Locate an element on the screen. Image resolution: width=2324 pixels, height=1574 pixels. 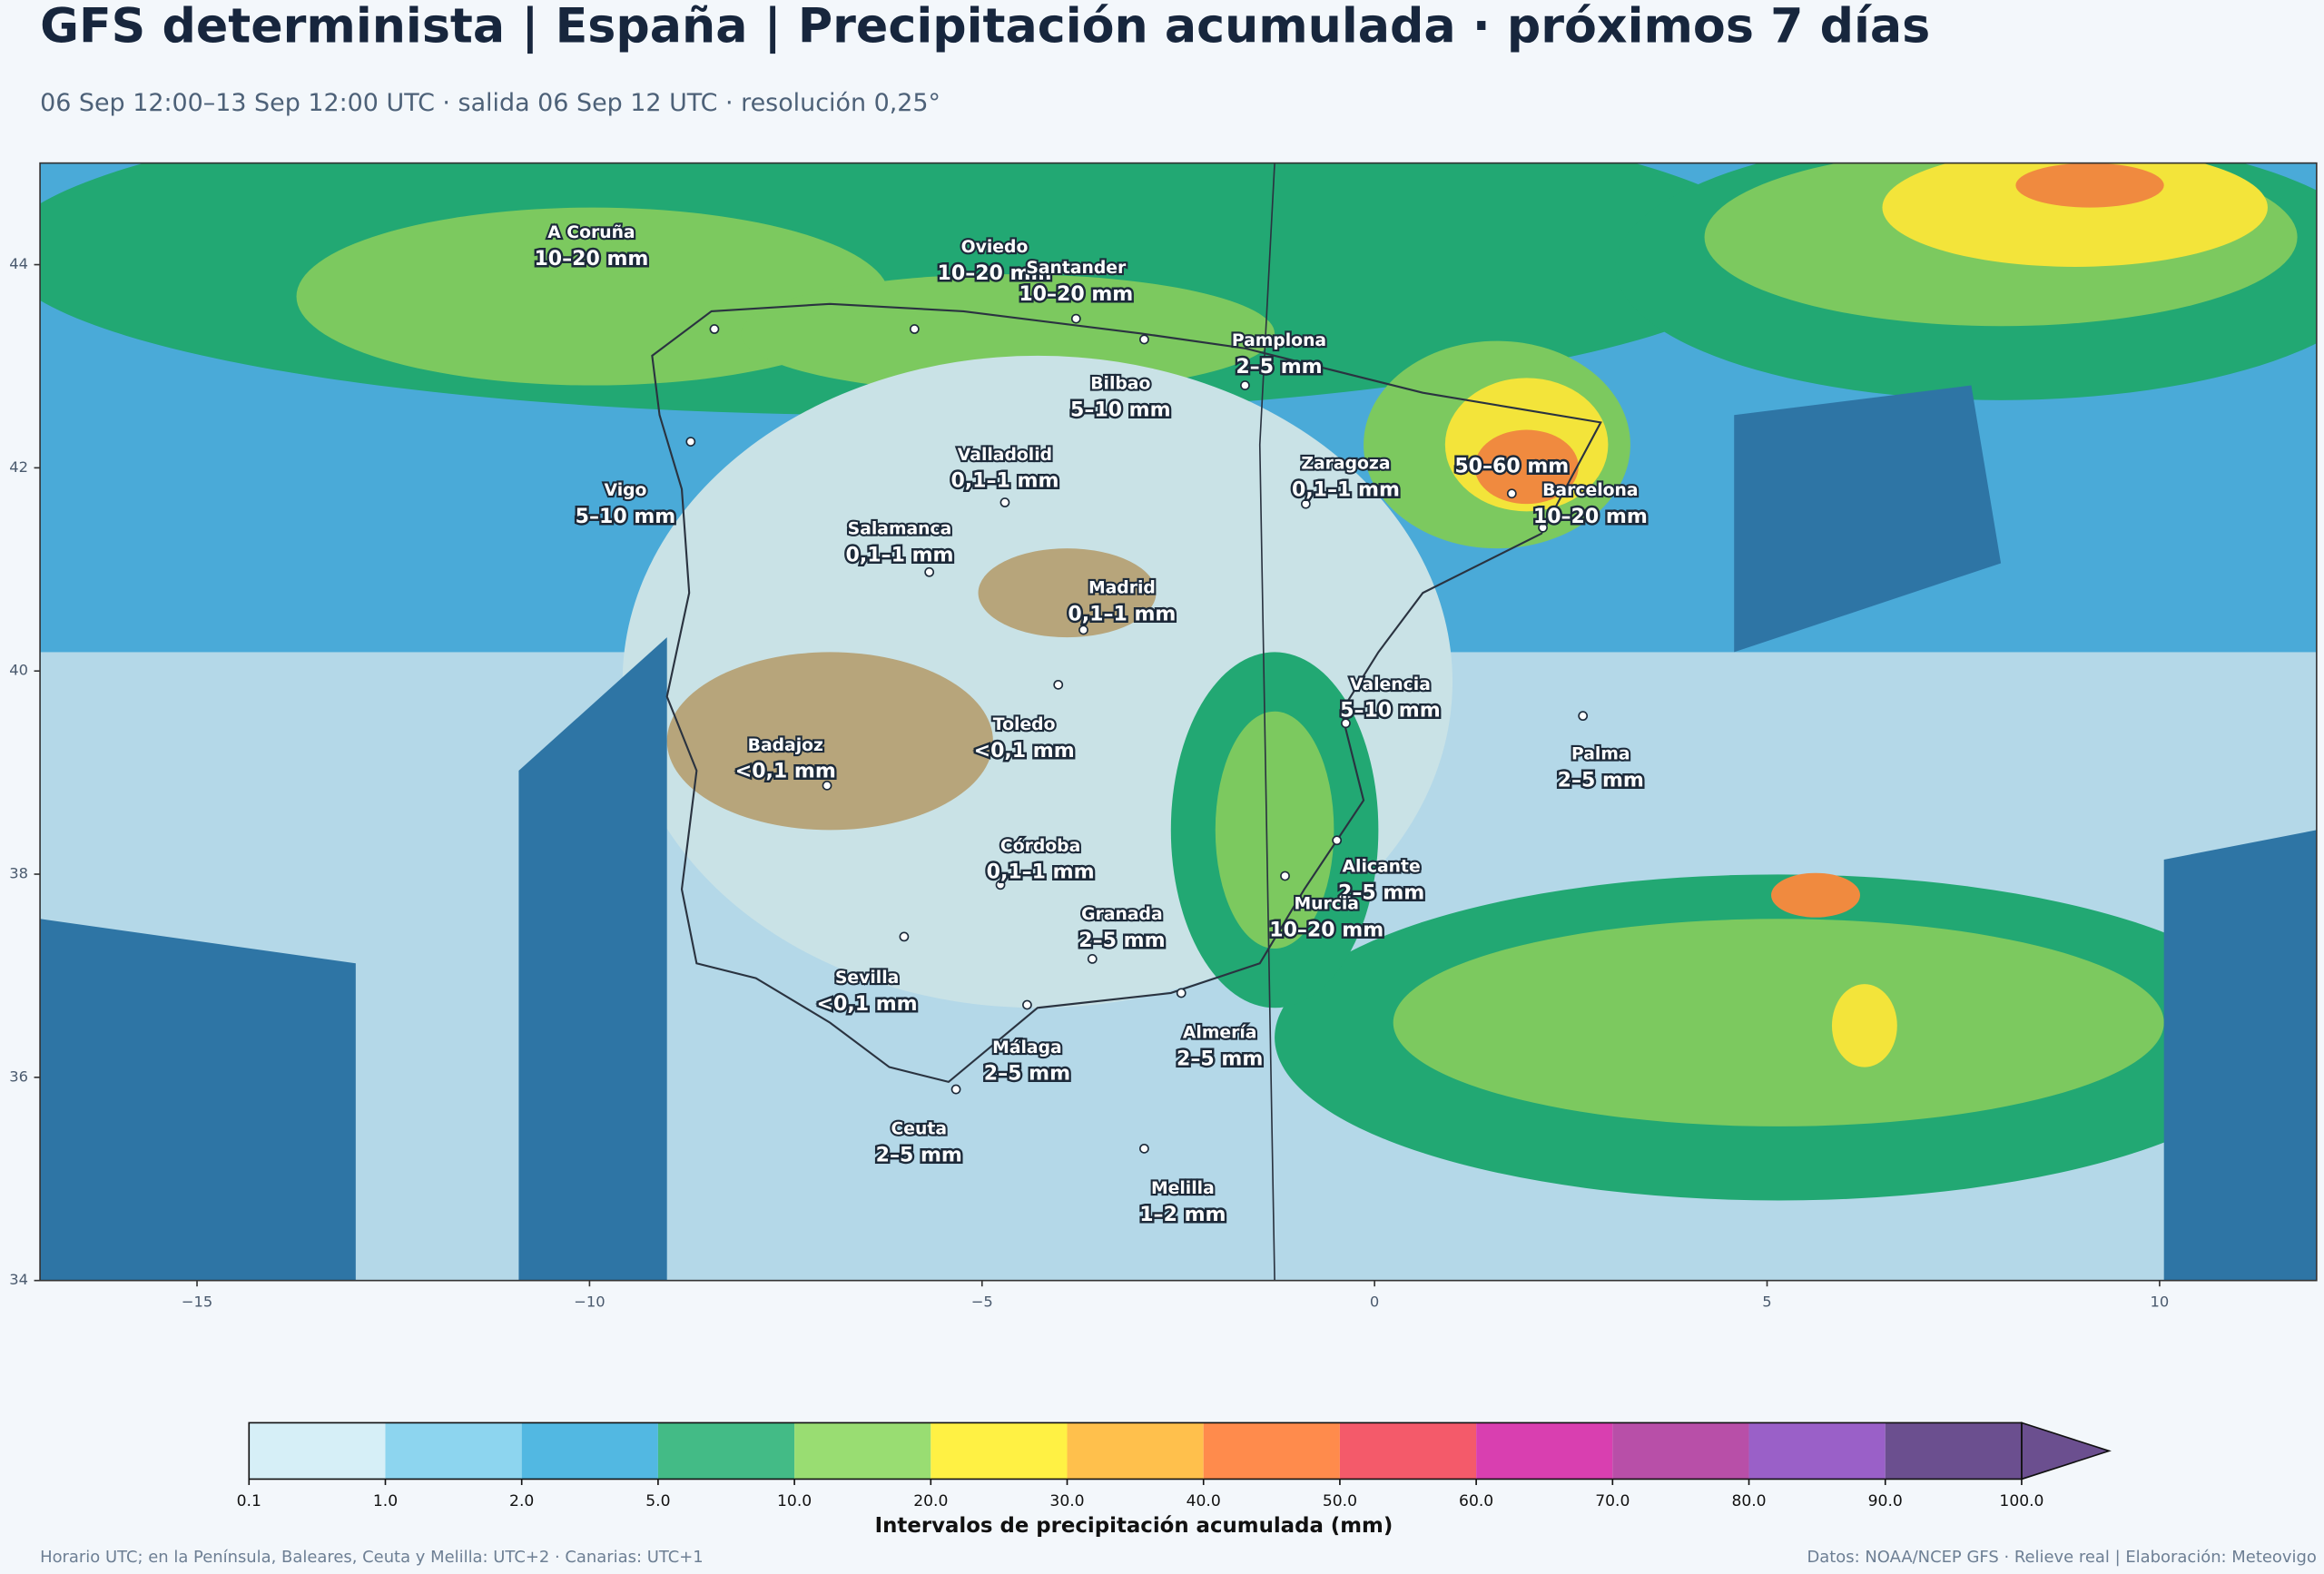
colorbar-tick-label: 20.0 is located at coordinates (930, 1501).